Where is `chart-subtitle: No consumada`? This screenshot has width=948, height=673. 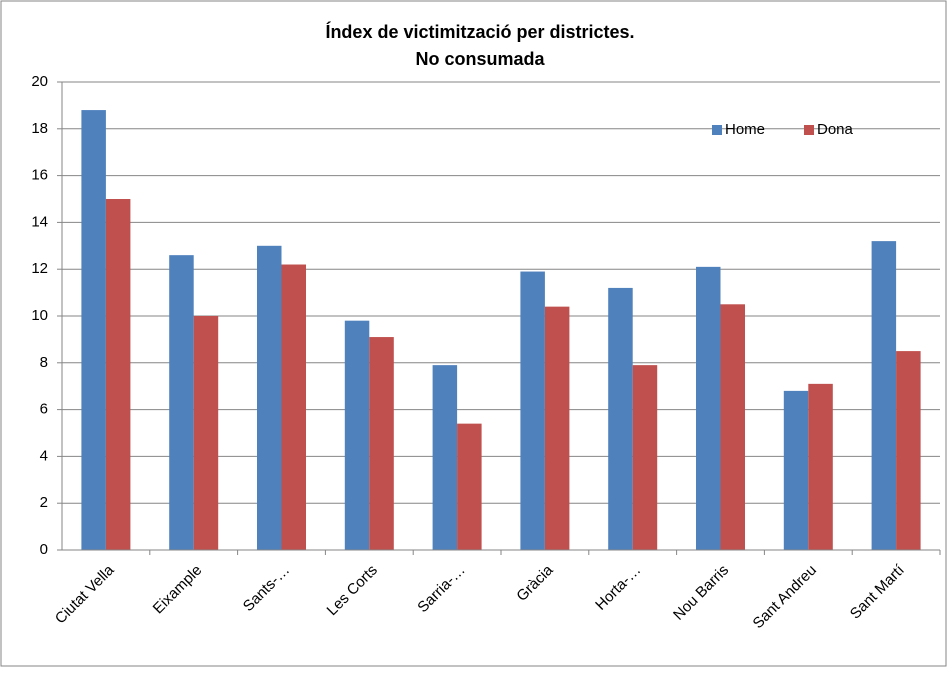 chart-subtitle: No consumada is located at coordinates (480, 59).